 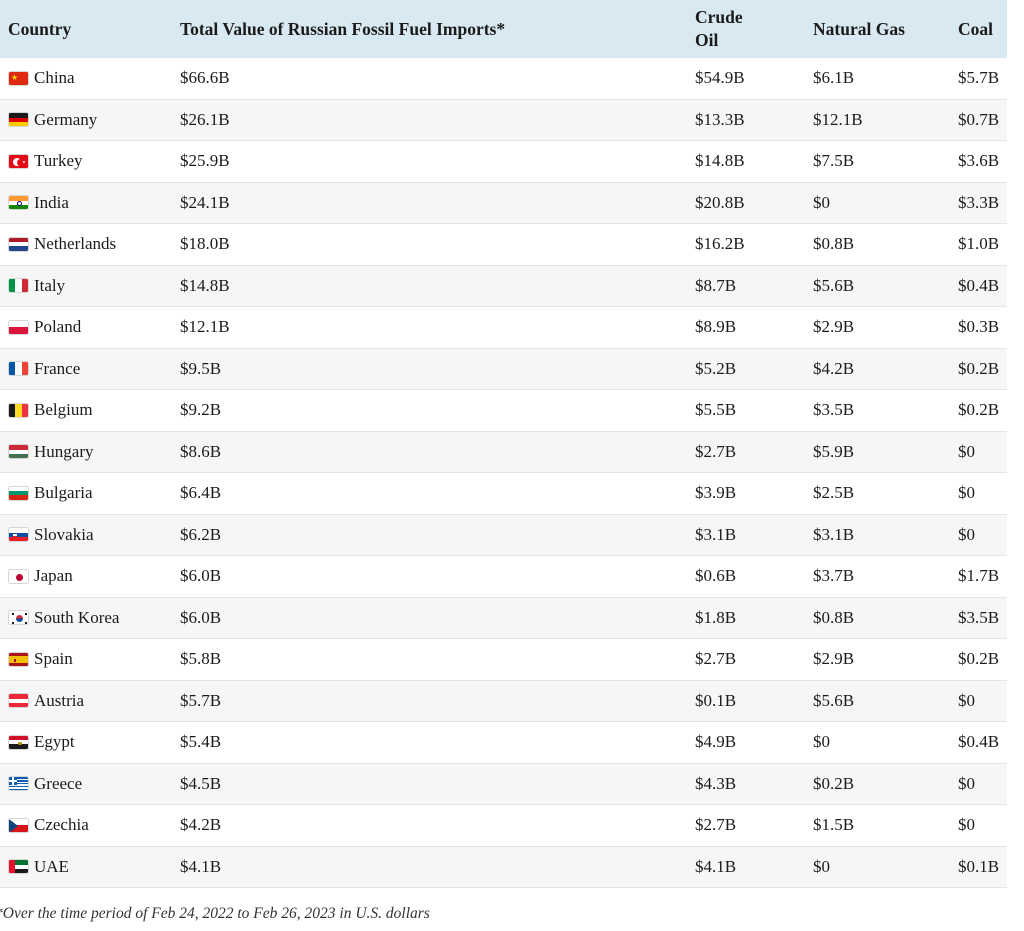 What do you see at coordinates (503, 535) in the screenshot?
I see `table-row: Slovakia $6.2B $3.1B $3.1B $0` at bounding box center [503, 535].